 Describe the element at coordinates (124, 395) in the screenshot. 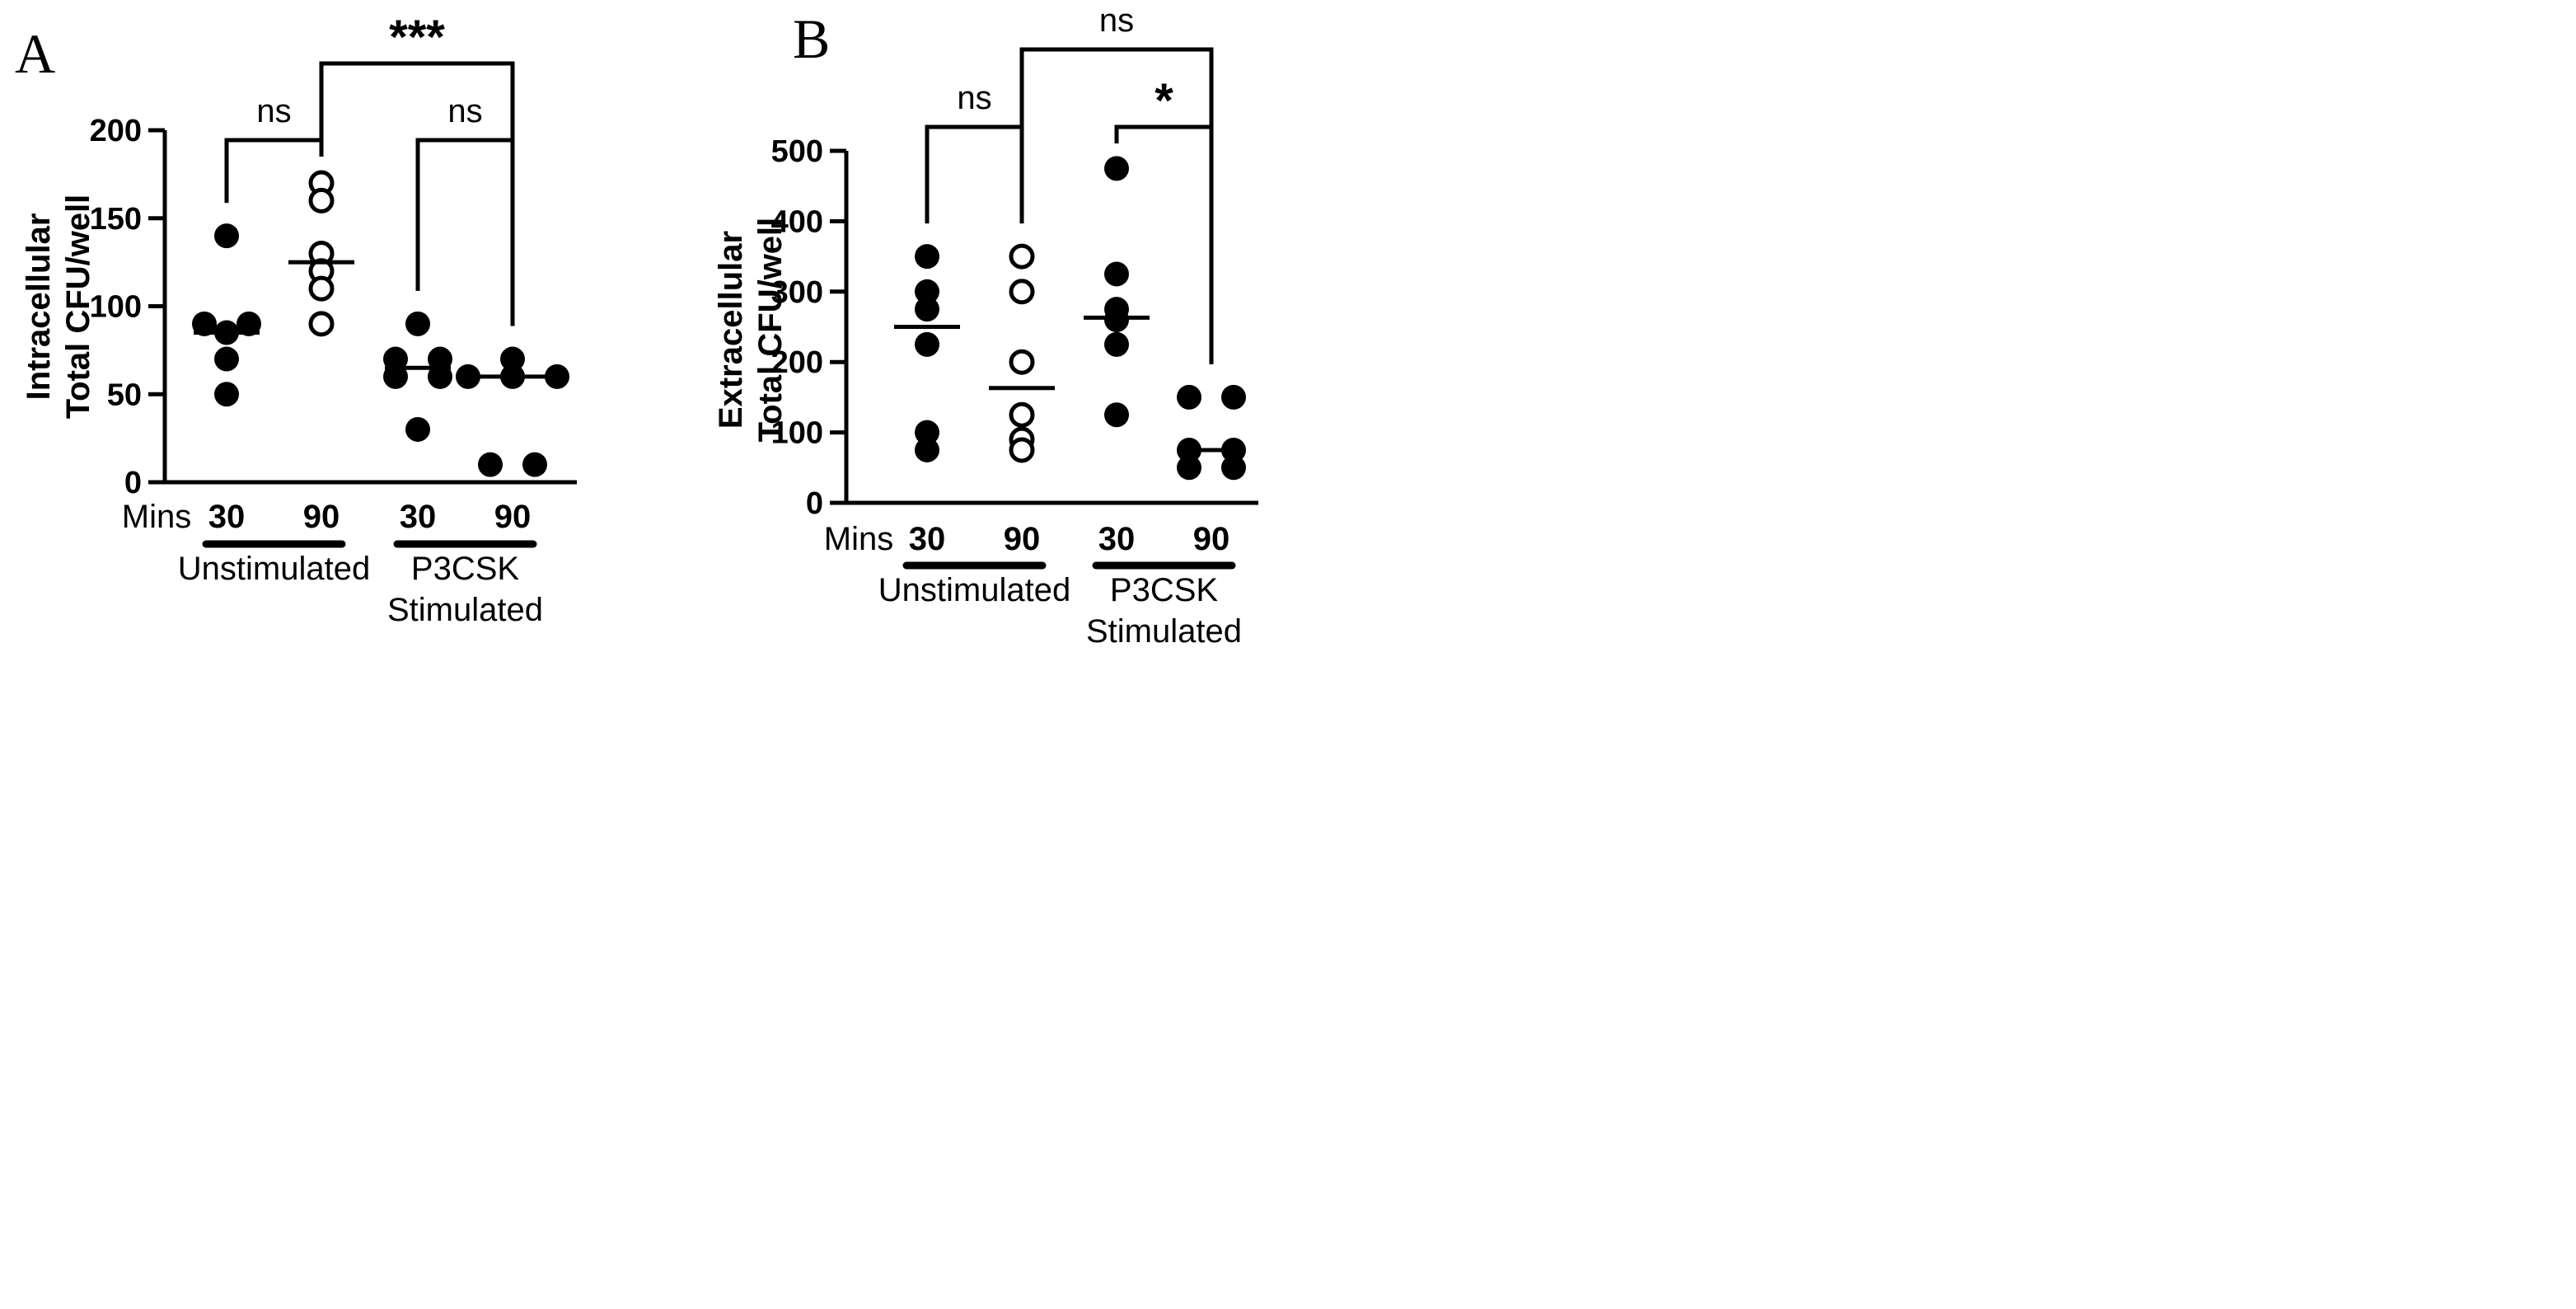

I see `y-tick-label: 50` at that location.